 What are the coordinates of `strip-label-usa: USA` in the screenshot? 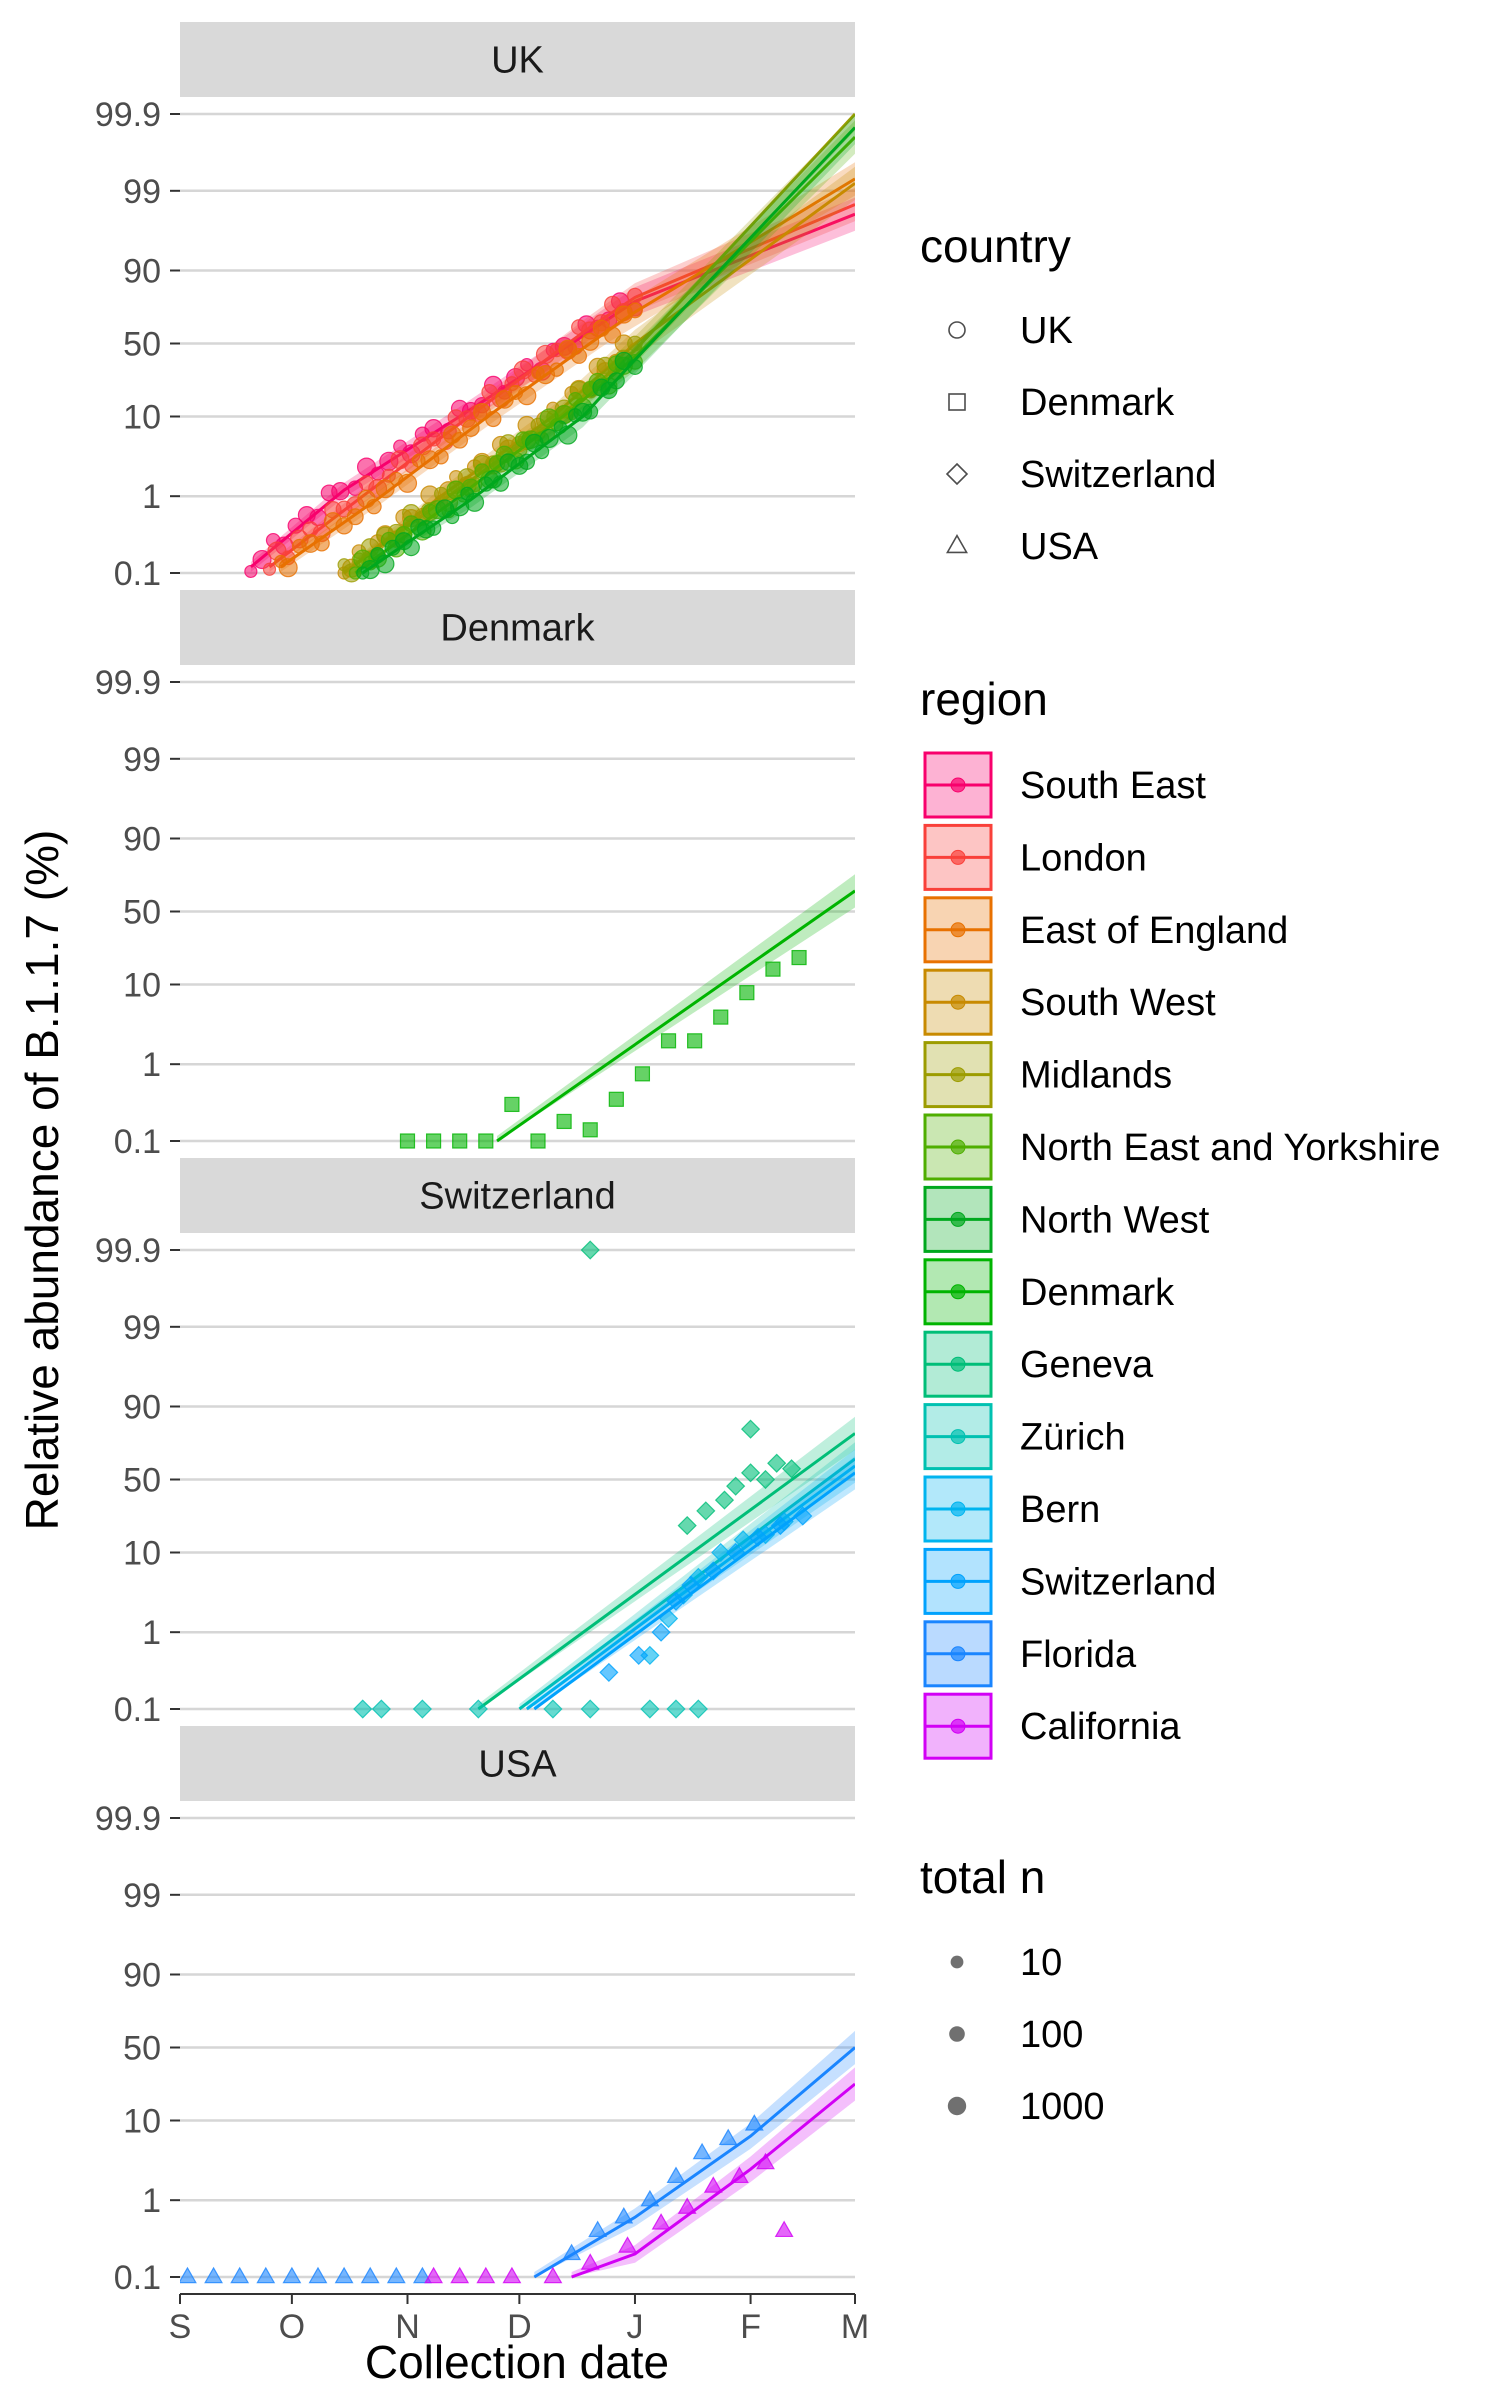 It's located at (517, 1765).